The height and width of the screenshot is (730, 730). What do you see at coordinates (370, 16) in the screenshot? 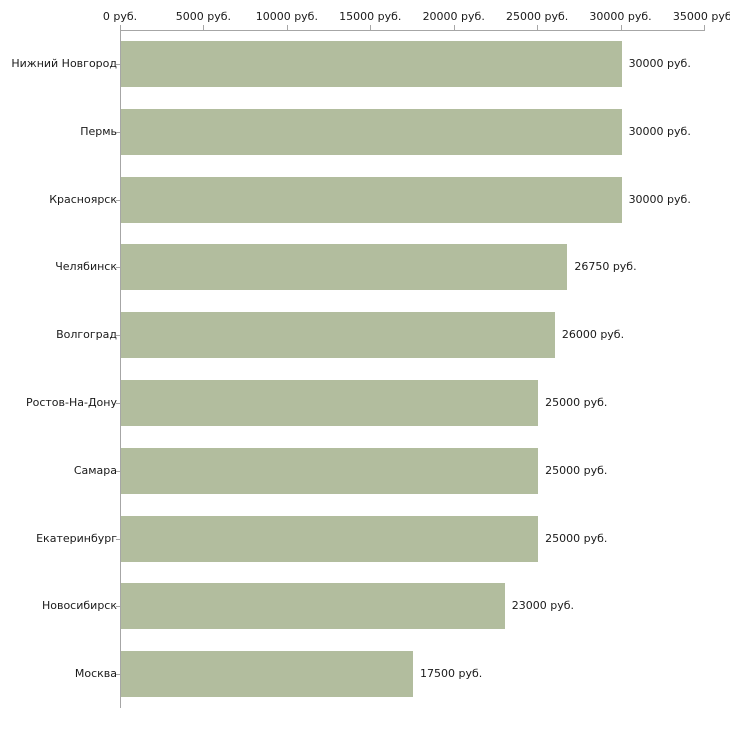
I see `x-tick-label: 15000 руб.` at bounding box center [370, 16].